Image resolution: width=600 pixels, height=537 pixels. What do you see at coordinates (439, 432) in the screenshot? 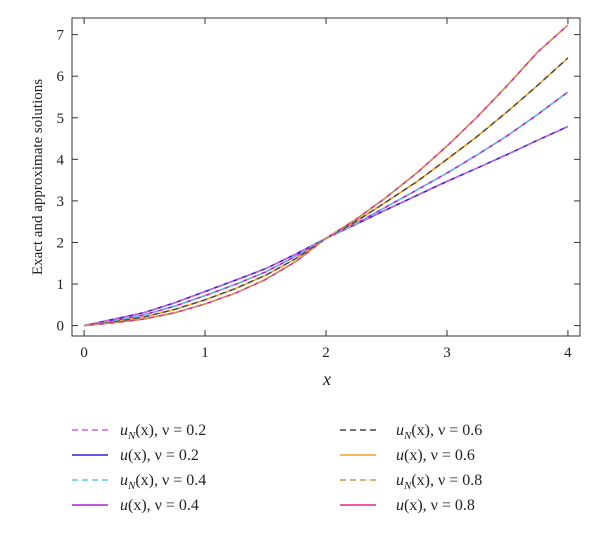
I see `legend-label: uN(x), ν = 0.6` at bounding box center [439, 432].